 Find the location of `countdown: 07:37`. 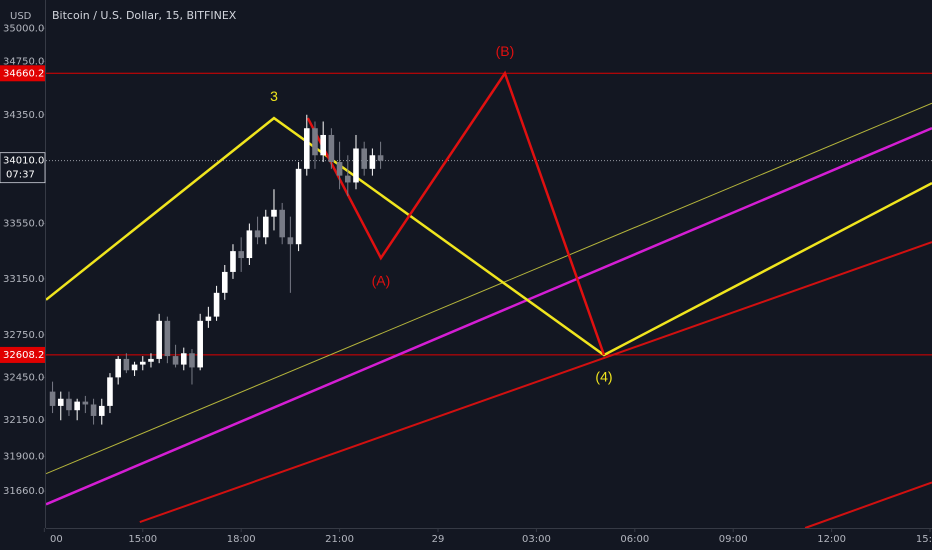

countdown: 07:37 is located at coordinates (20, 175).